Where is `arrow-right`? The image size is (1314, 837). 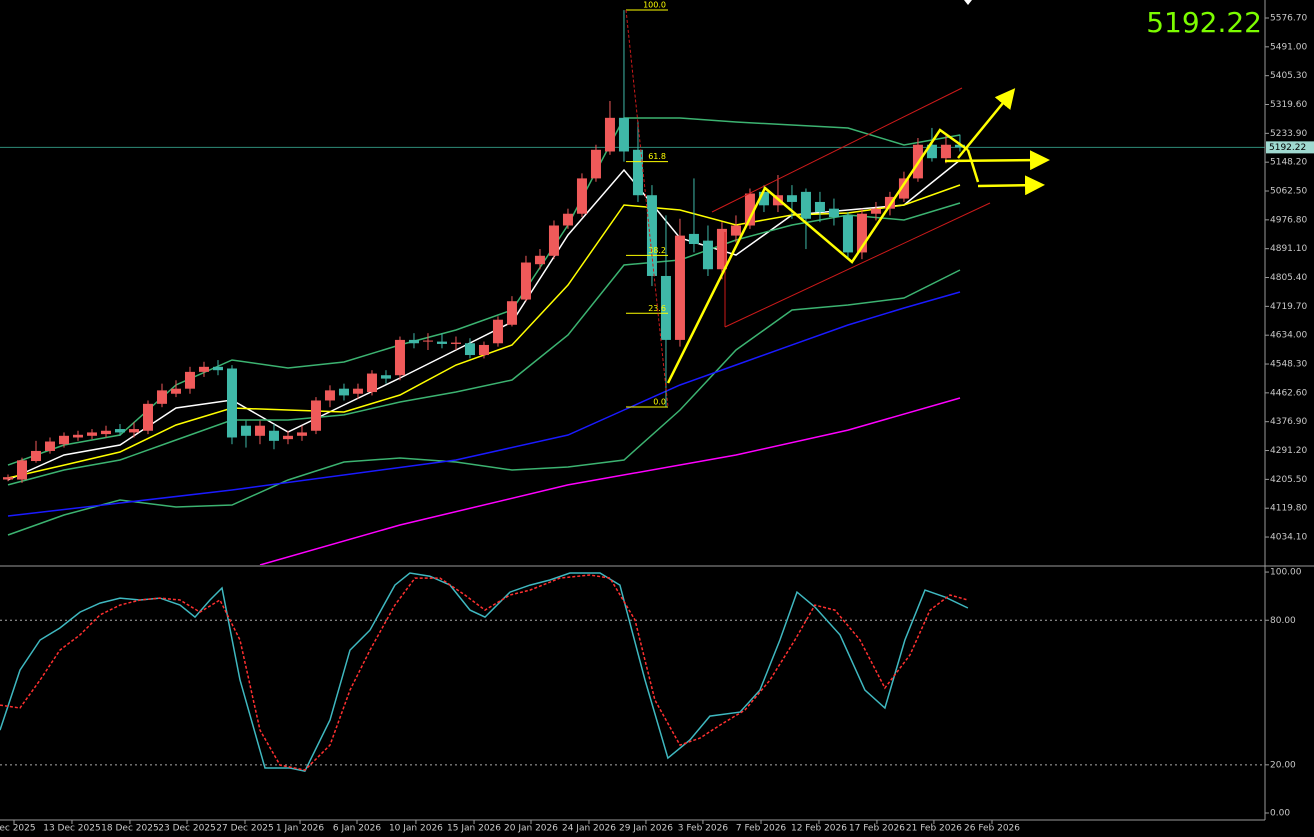 arrow-right is located at coordinates (997, 160).